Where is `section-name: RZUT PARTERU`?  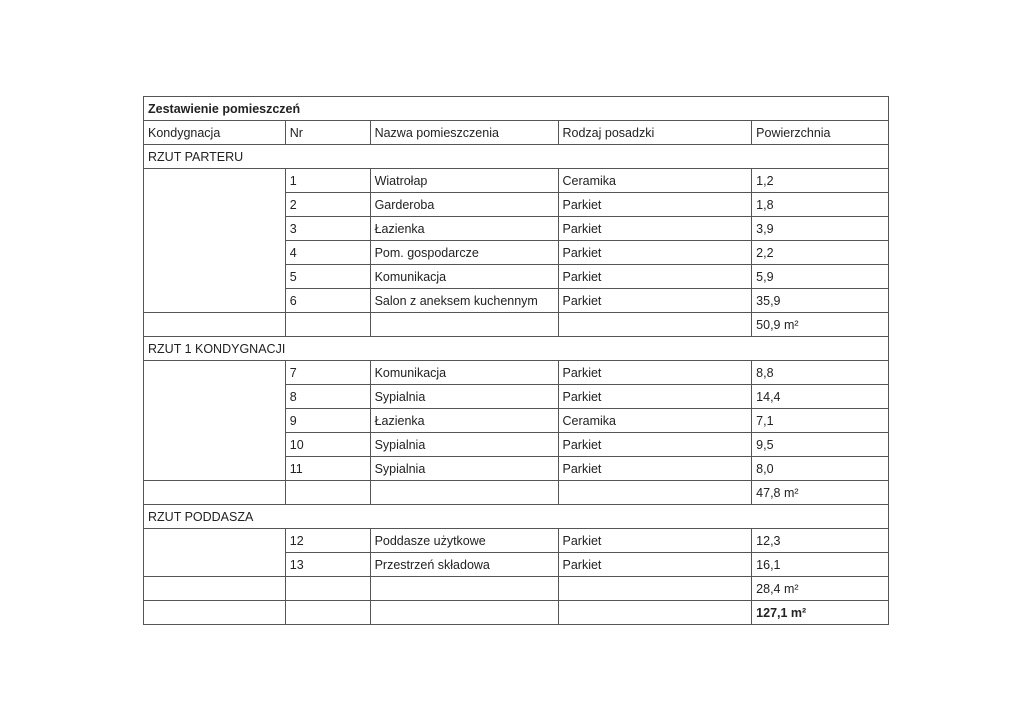 section-name: RZUT PARTERU is located at coordinates (516, 156).